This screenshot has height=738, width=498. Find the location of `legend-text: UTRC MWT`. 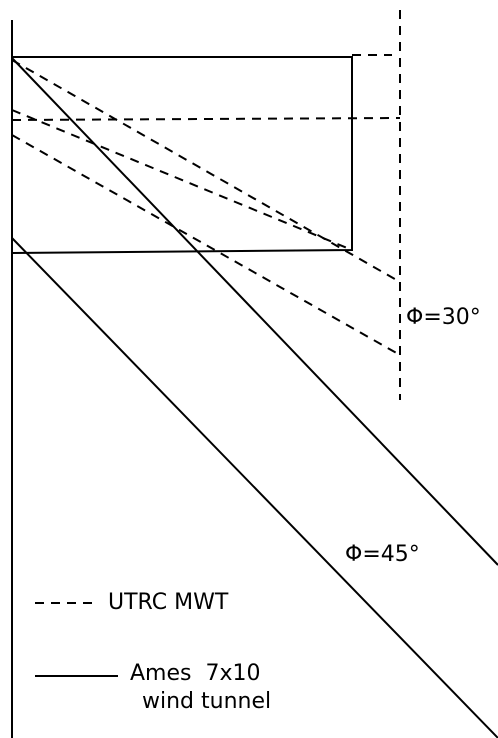

legend-text: UTRC MWT is located at coordinates (168, 602).